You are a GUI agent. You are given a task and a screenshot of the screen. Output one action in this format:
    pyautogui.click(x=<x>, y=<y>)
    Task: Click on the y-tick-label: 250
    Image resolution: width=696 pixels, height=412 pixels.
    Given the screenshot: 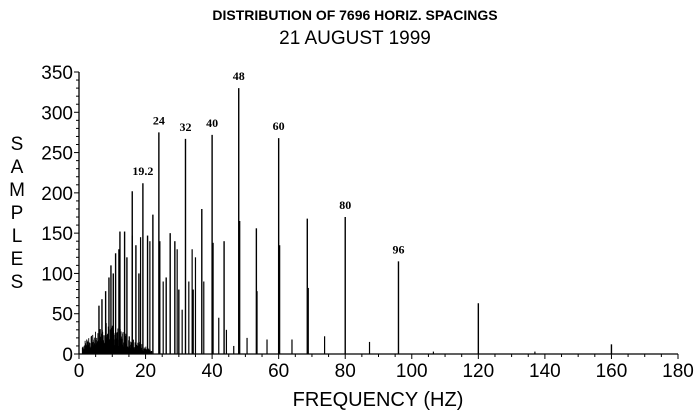 What is the action you would take?
    pyautogui.click(x=57, y=154)
    